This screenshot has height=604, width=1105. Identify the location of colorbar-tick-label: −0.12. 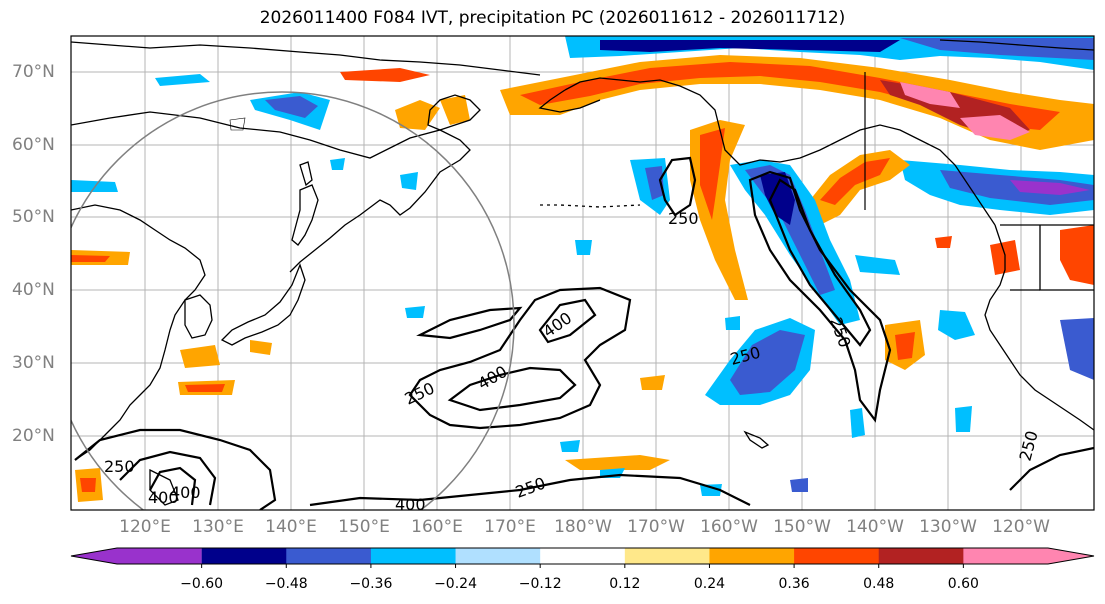
(540, 584).